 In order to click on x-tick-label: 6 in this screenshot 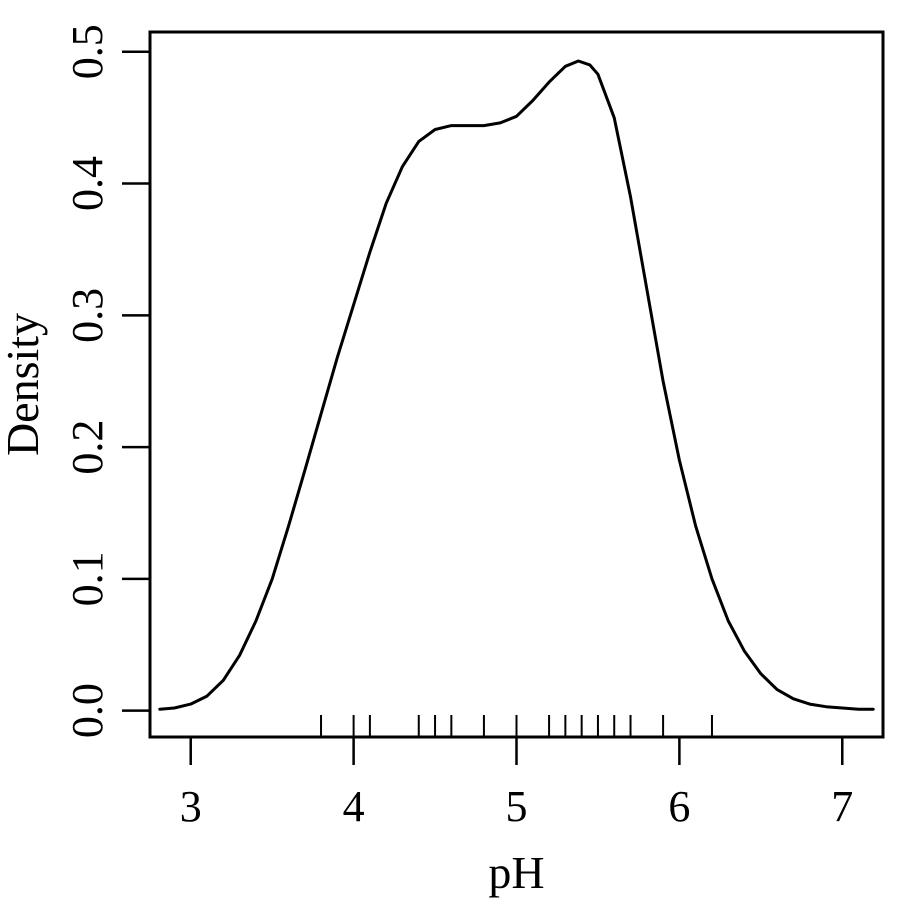, I will do `click(679, 806)`.